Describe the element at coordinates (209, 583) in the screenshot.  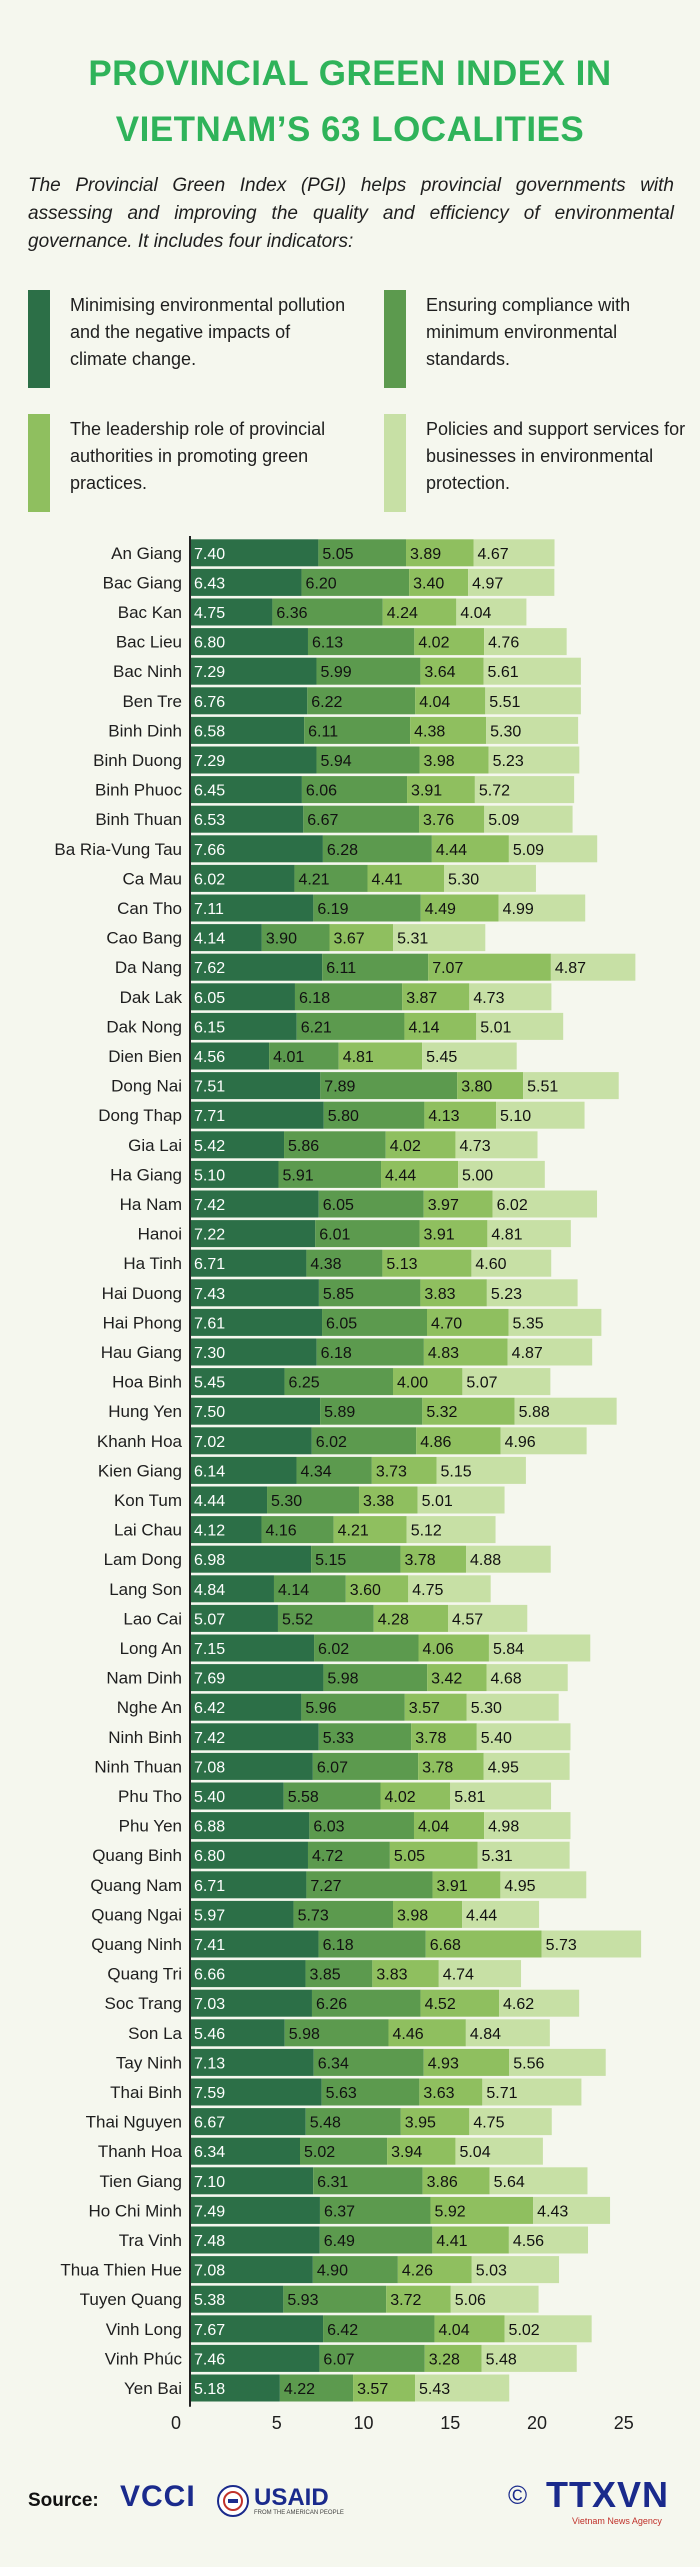
I see `data-label: 6.43` at that location.